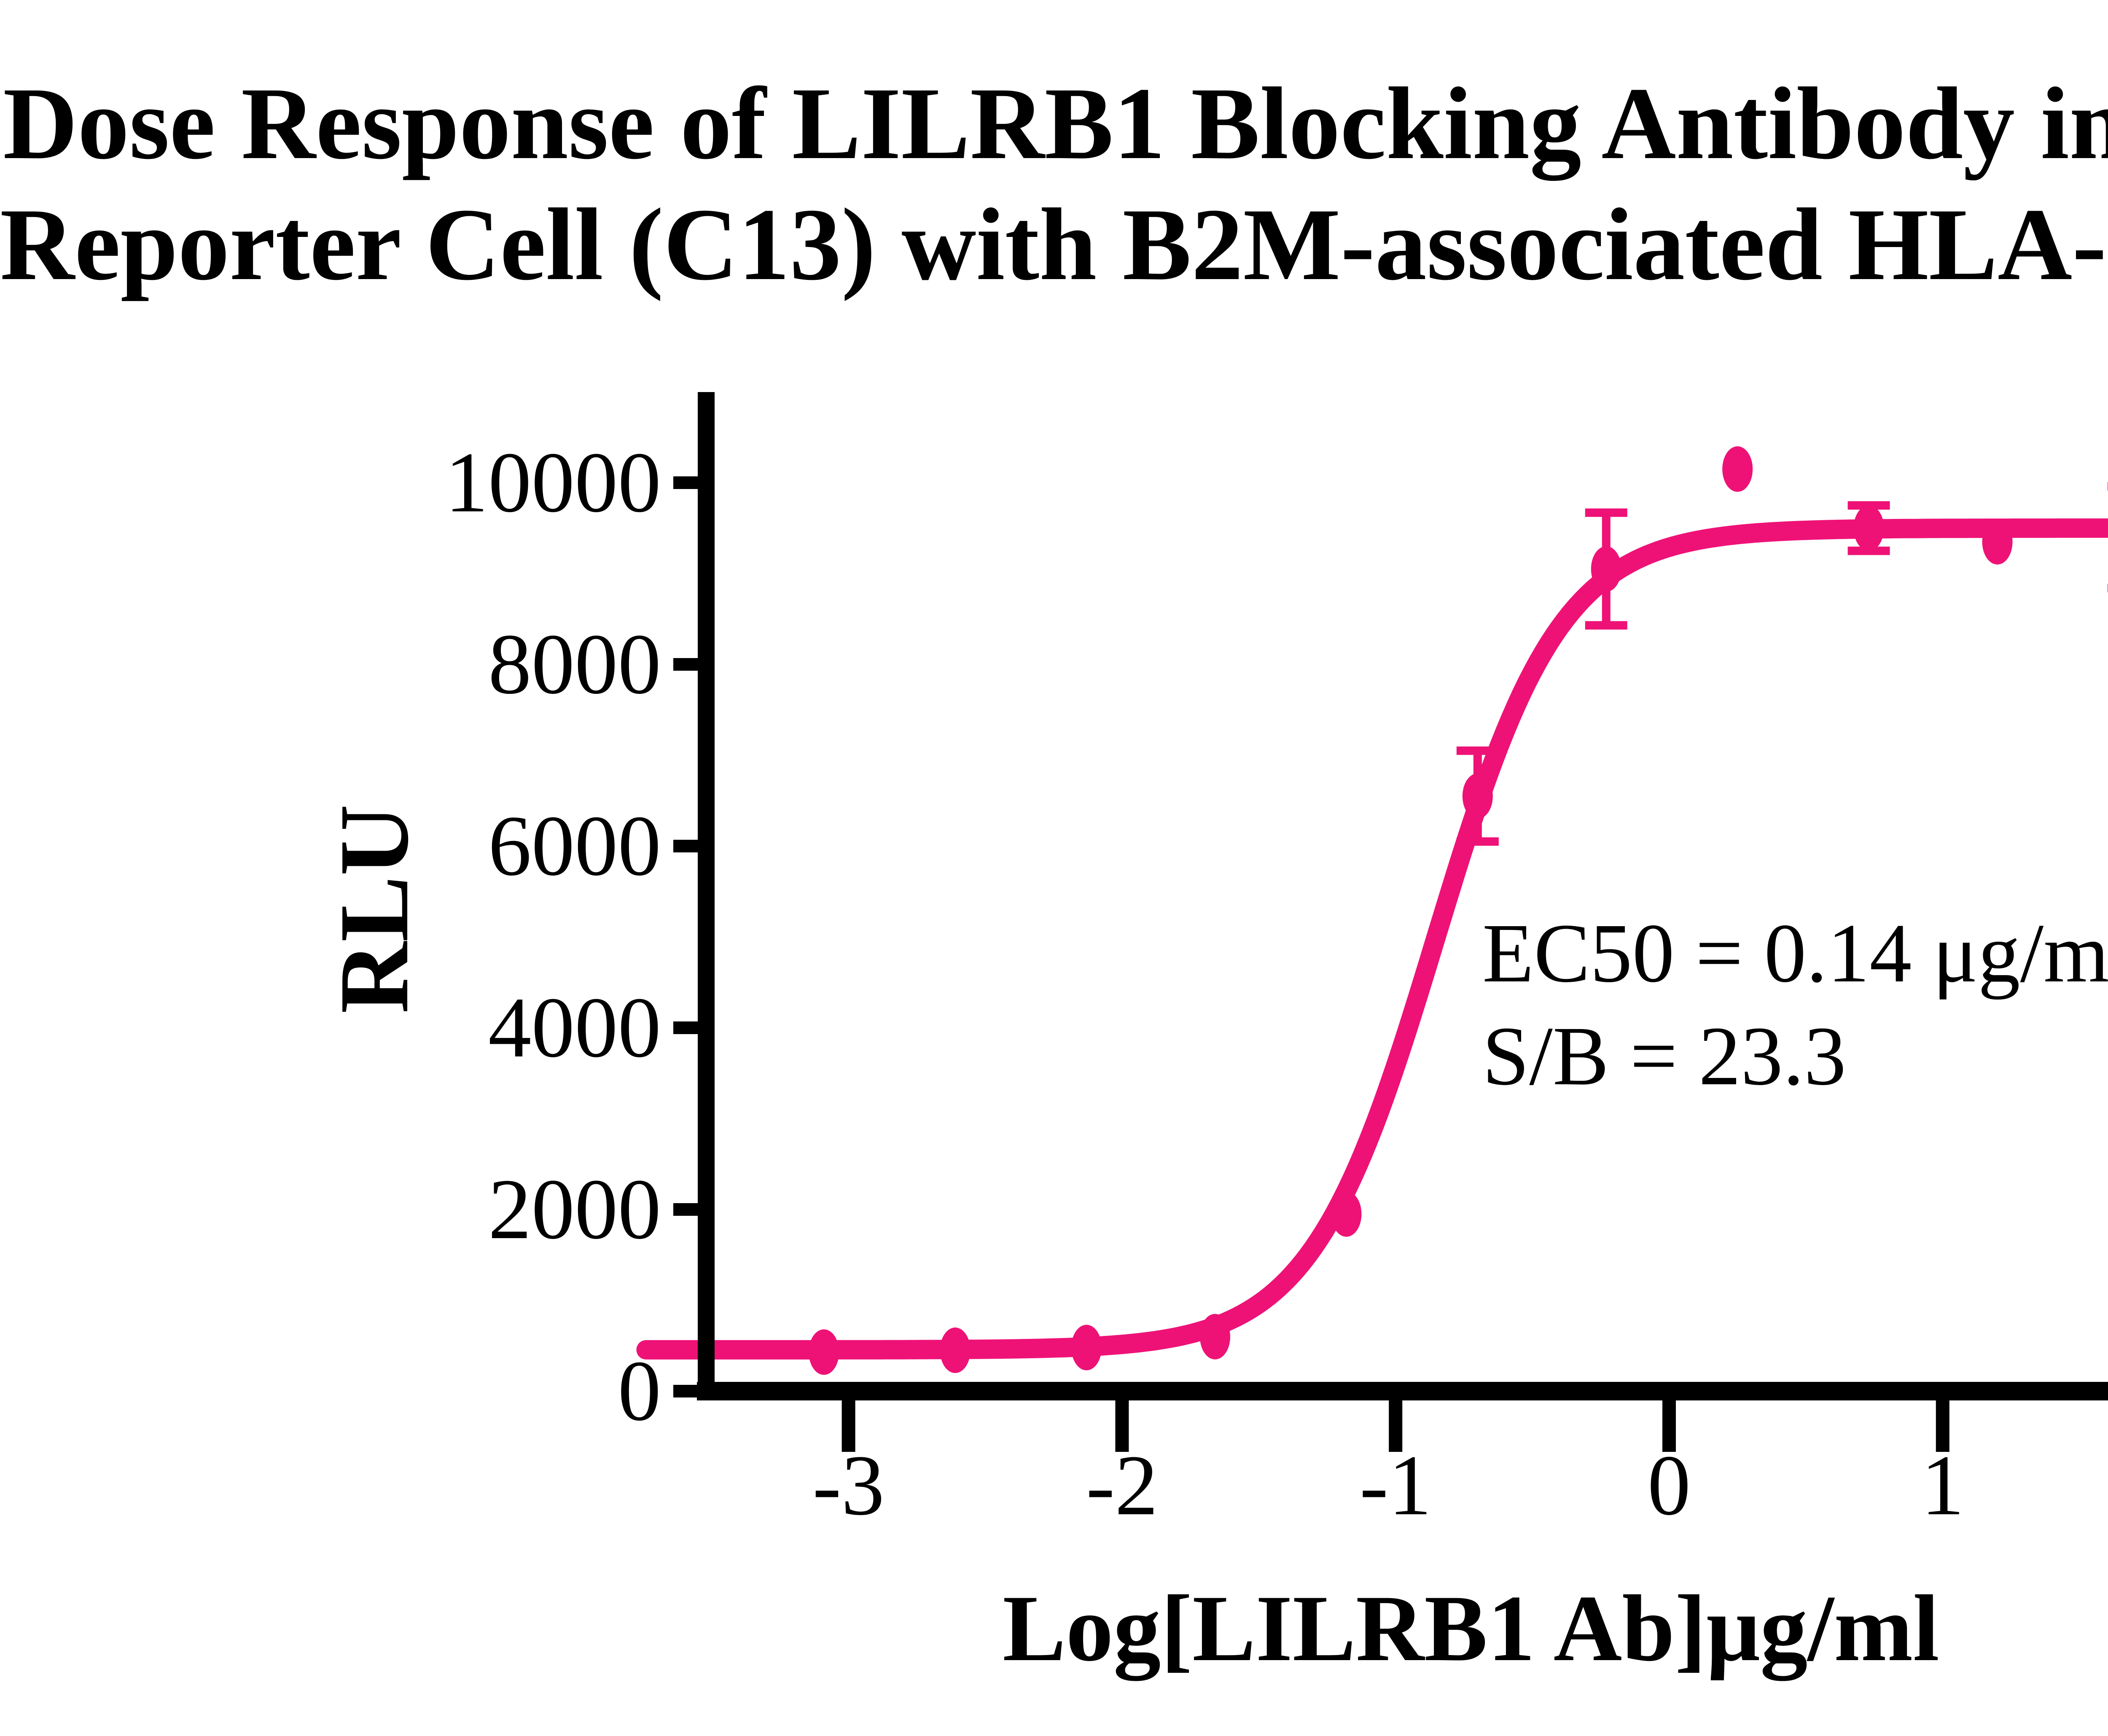 The height and width of the screenshot is (1736, 2108). I want to click on signal-to-background-annotation: S/B = 23.3, so click(1664, 1056).